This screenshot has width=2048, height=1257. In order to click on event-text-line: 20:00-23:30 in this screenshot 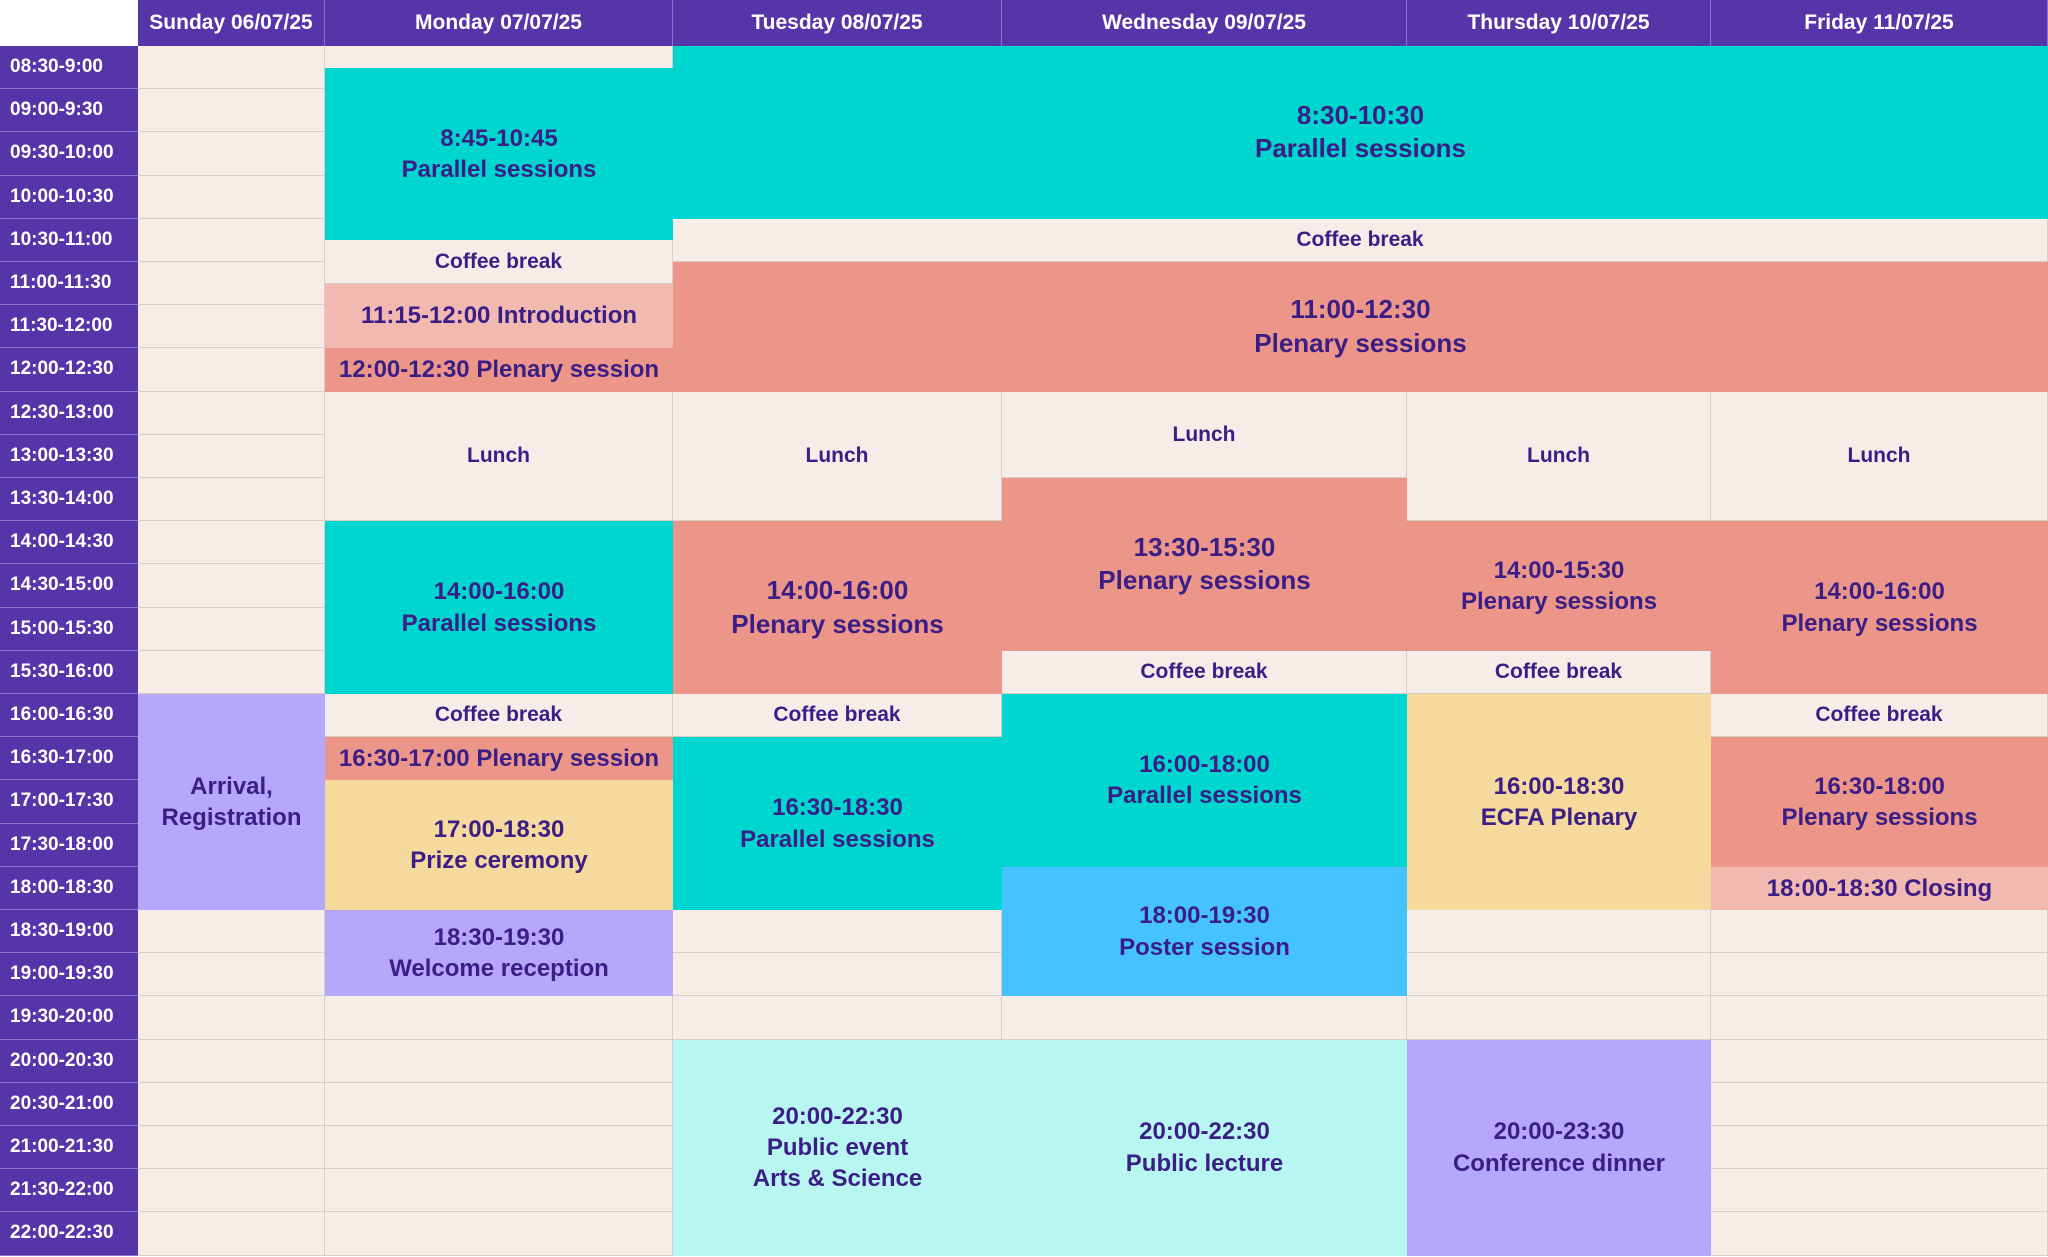, I will do `click(1559, 1132)`.